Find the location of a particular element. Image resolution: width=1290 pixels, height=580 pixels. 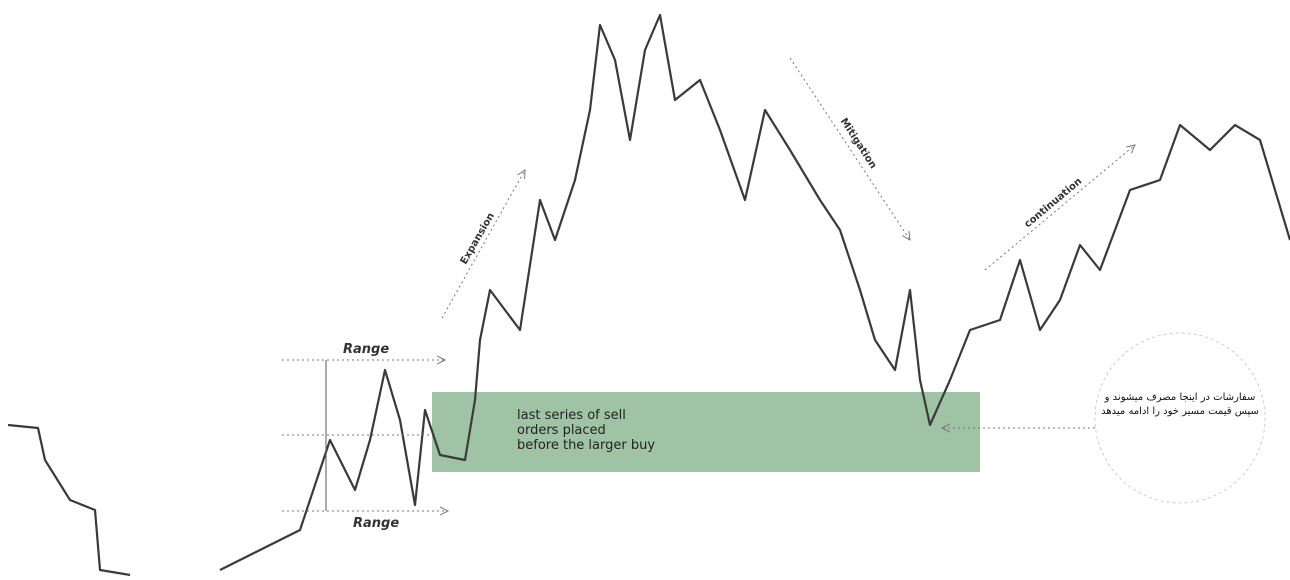

mitigation-label: Mitigation is located at coordinates (858, 143).